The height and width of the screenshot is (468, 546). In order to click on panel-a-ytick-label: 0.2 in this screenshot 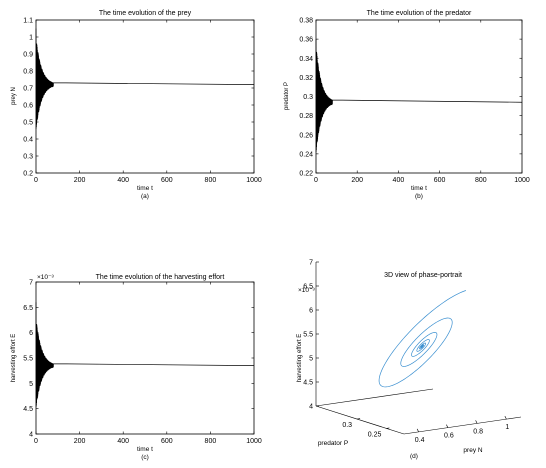, I will do `click(28, 174)`.